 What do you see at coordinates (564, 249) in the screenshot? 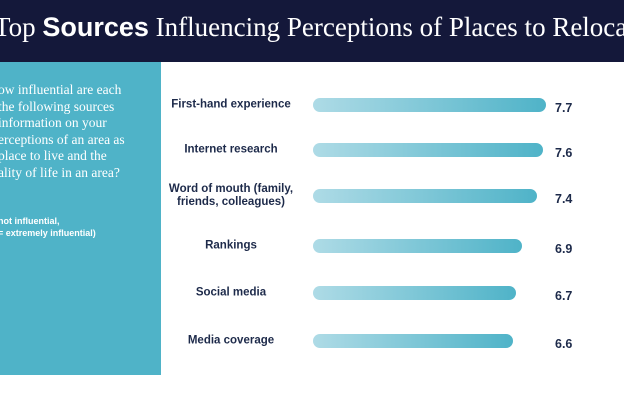
I see `value-label: 6.9` at bounding box center [564, 249].